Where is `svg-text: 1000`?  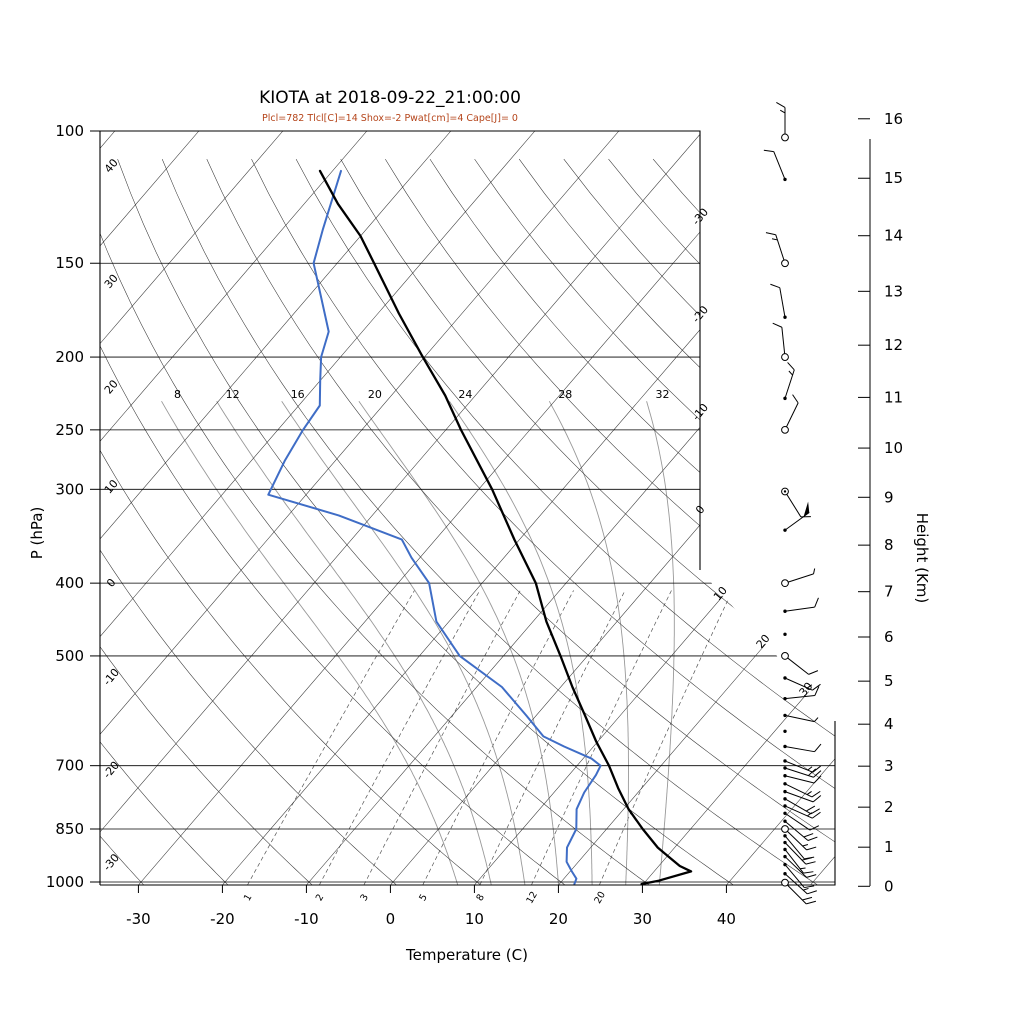
svg-text: 1000 is located at coordinates (65, 882).